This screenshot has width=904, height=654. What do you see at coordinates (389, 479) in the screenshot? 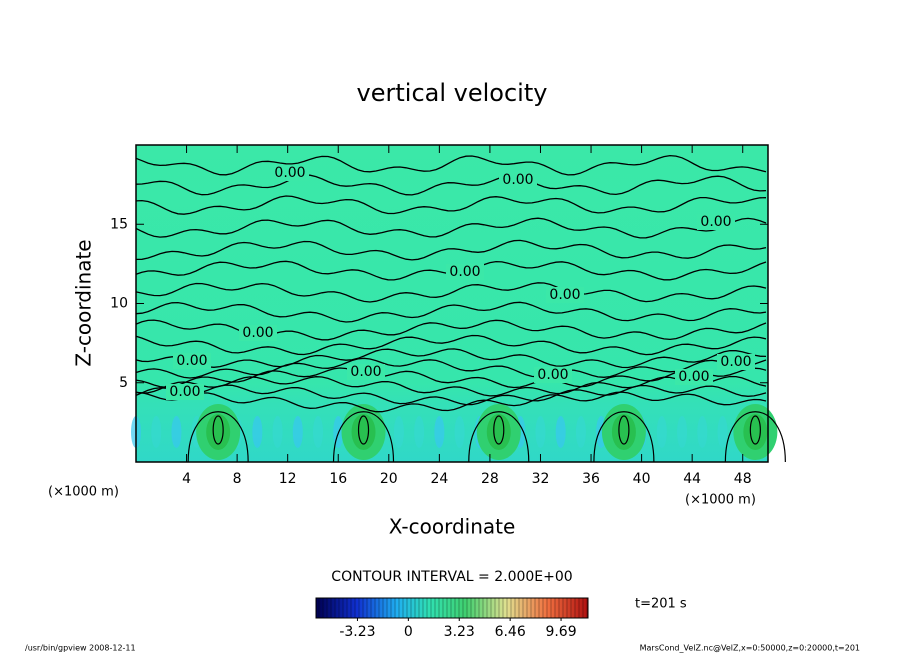
I see `x-tick-label: 20` at bounding box center [389, 479].